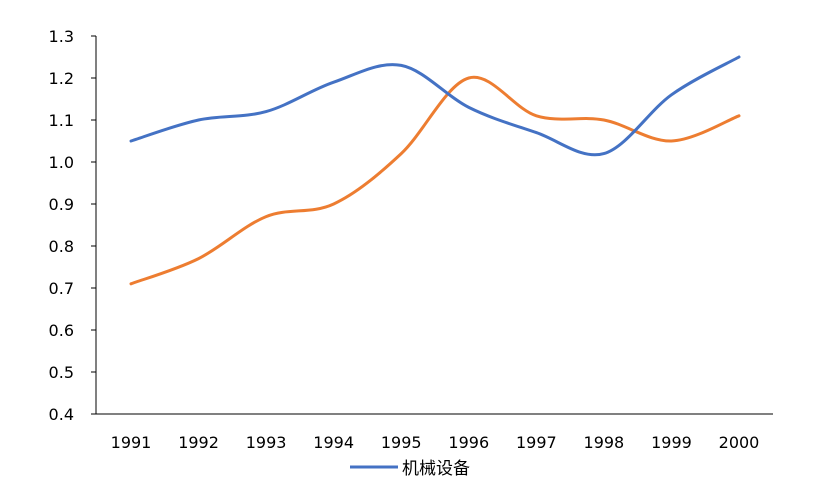 This screenshot has width=827, height=499. What do you see at coordinates (401, 442) in the screenshot?
I see `x-tick-label: 1995` at bounding box center [401, 442].